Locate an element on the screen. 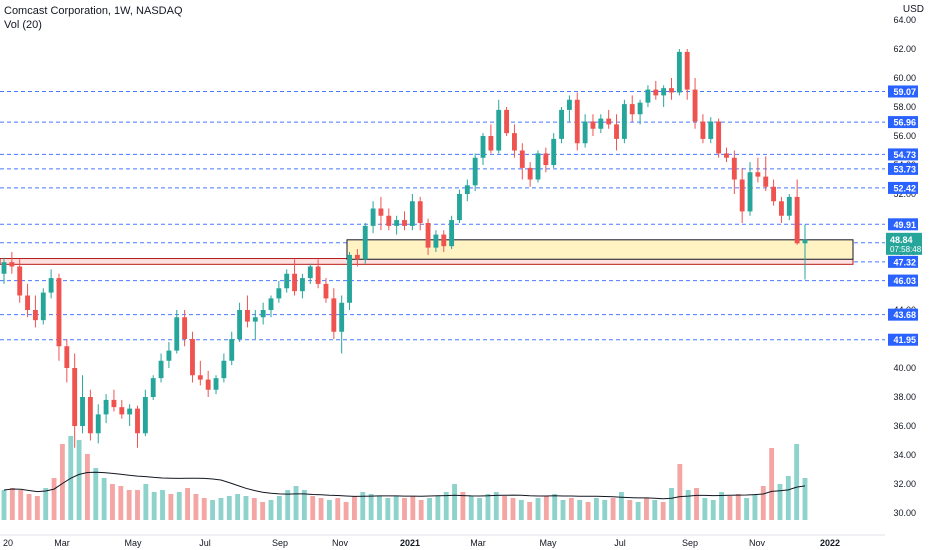 The image size is (932, 550). level-tag-label: 43.68 is located at coordinates (904, 315).